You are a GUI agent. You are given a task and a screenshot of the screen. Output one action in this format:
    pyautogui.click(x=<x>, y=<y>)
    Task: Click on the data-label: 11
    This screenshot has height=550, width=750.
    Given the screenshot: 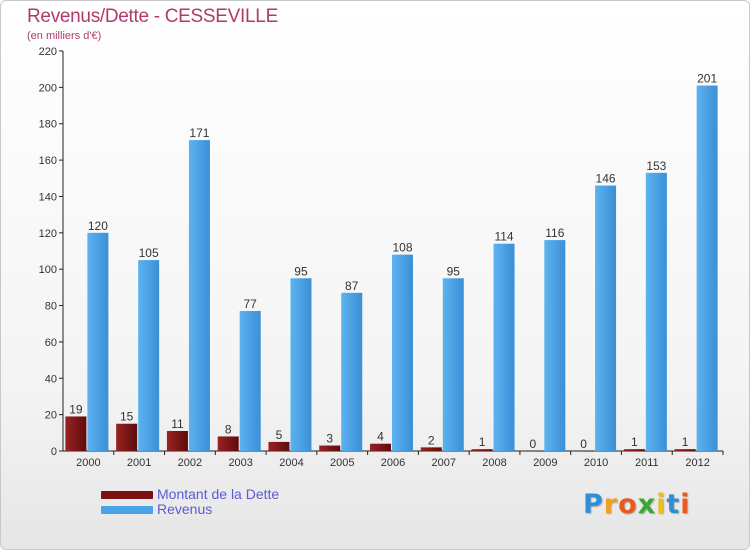 What is the action you would take?
    pyautogui.click(x=177, y=424)
    